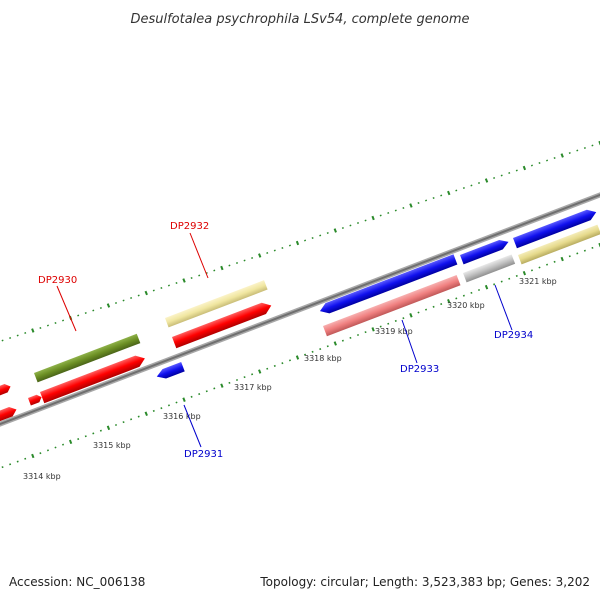 The height and width of the screenshot is (600, 600). What do you see at coordinates (57, 280) in the screenshot?
I see `gene-label-dp2930: DP2930` at bounding box center [57, 280].